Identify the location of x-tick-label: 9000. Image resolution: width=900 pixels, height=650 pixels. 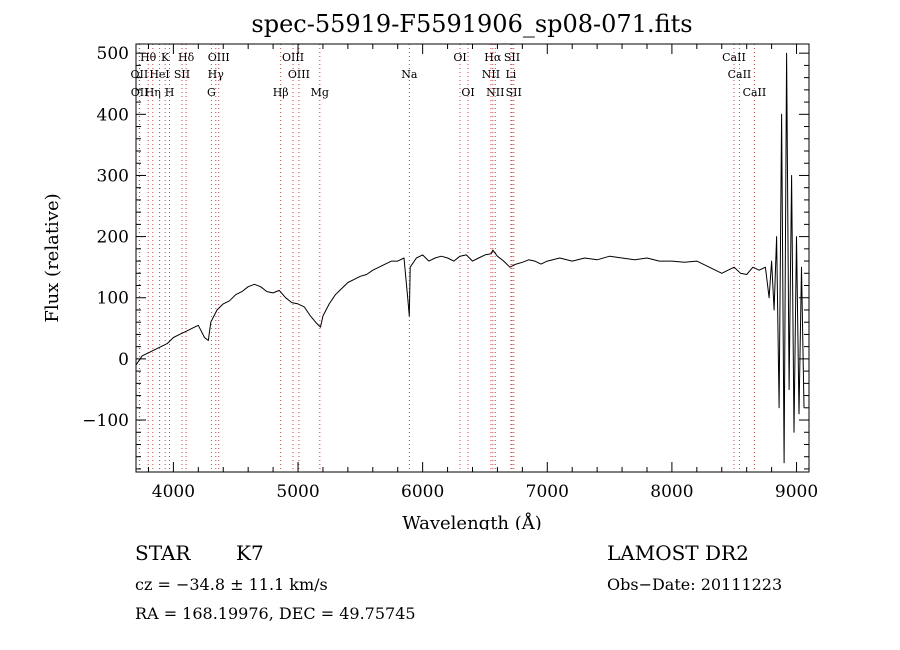
(796, 492).